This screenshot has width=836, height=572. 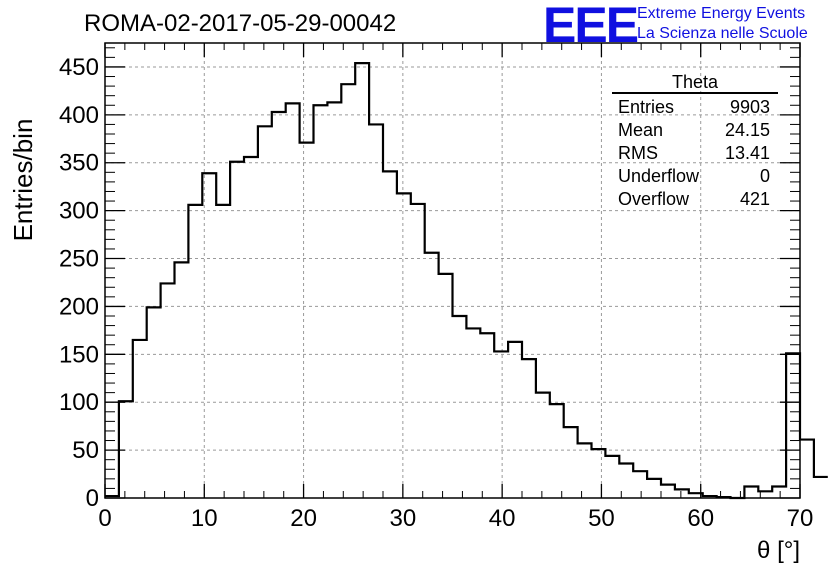 I want to click on y-tick-label: 150, so click(x=79, y=354).